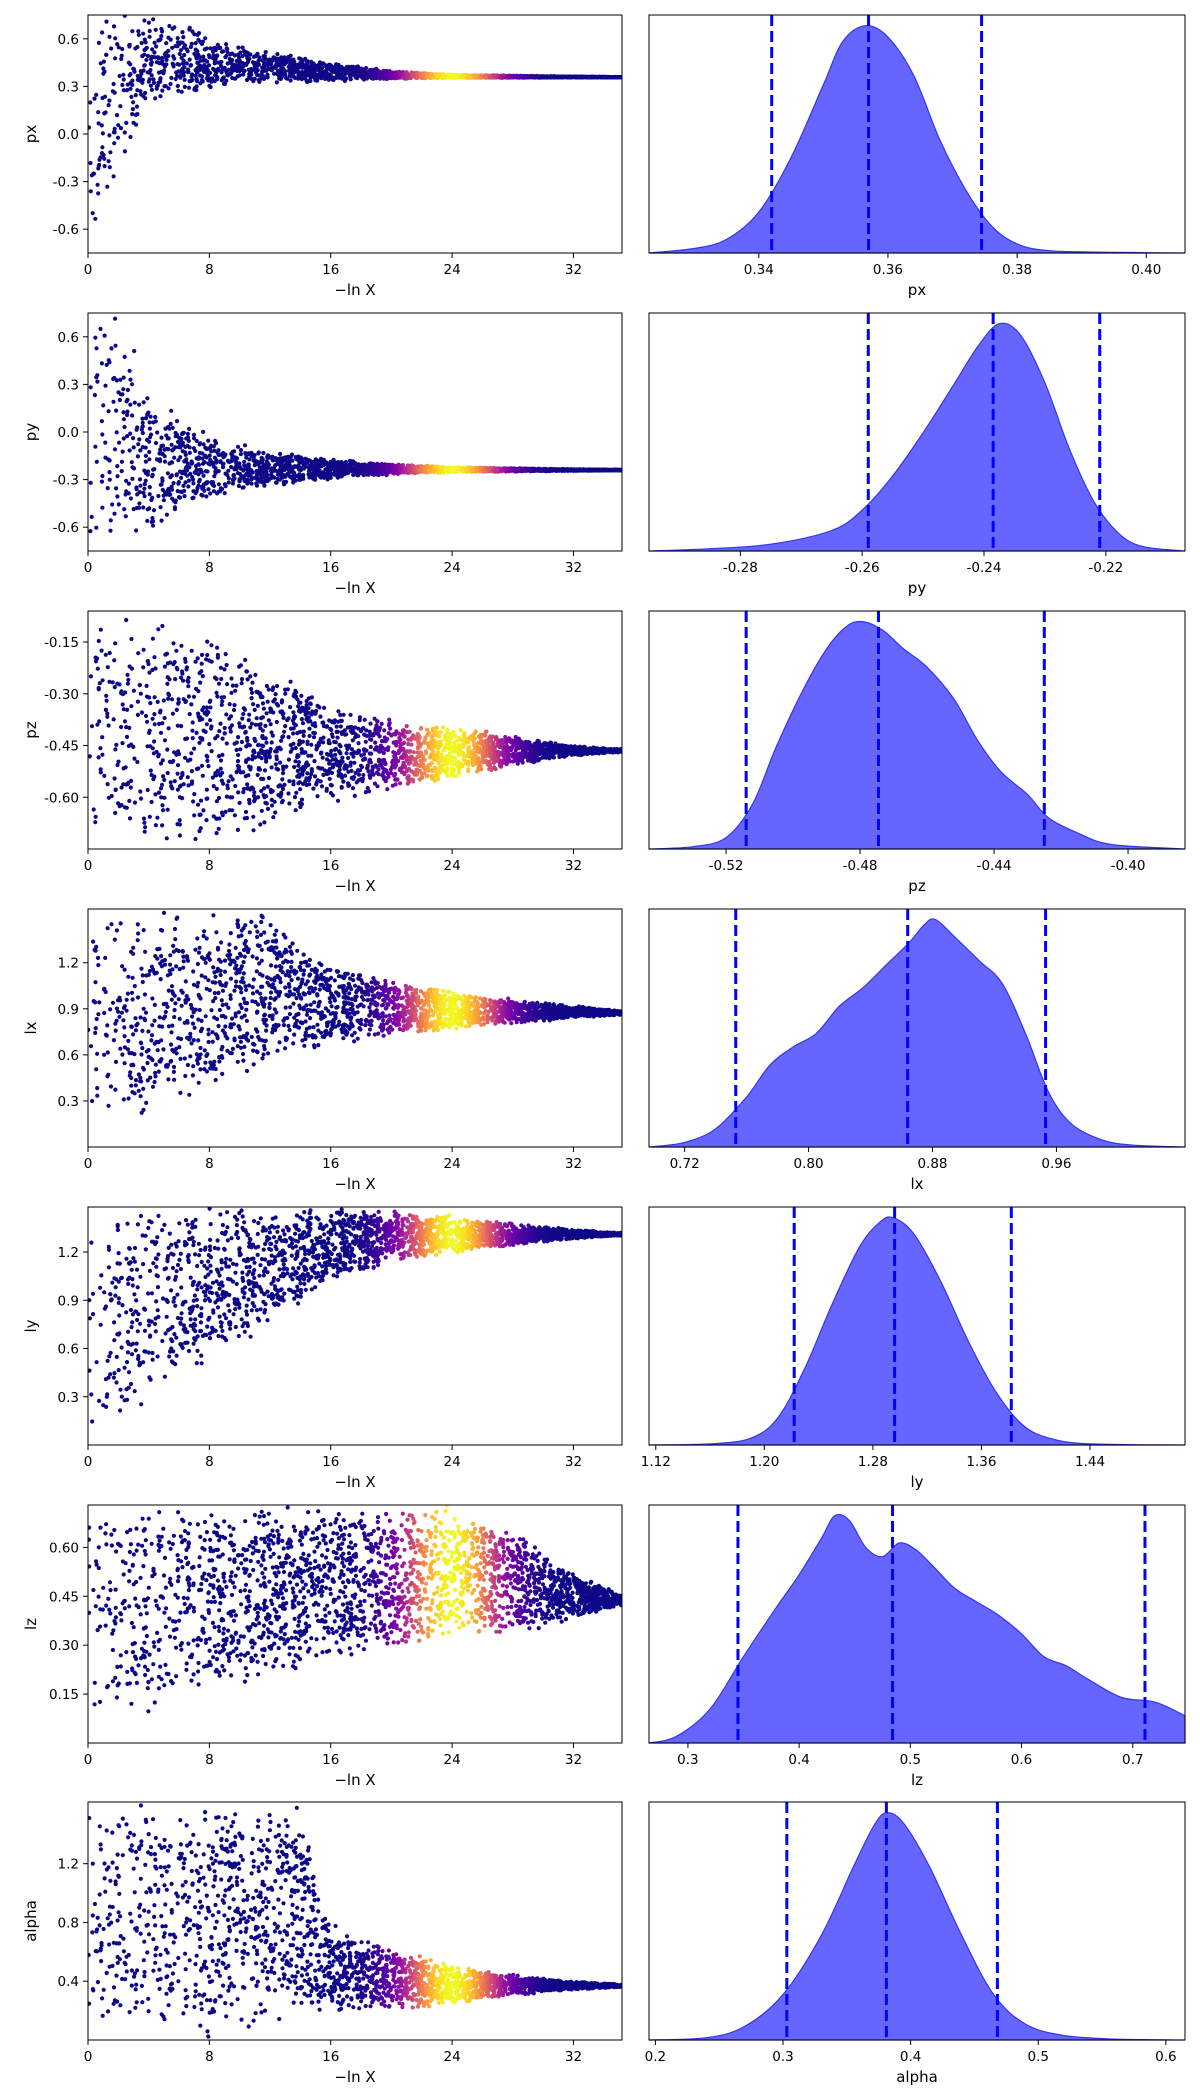  Describe the element at coordinates (917, 134) in the screenshot. I see `axes-frame` at that location.